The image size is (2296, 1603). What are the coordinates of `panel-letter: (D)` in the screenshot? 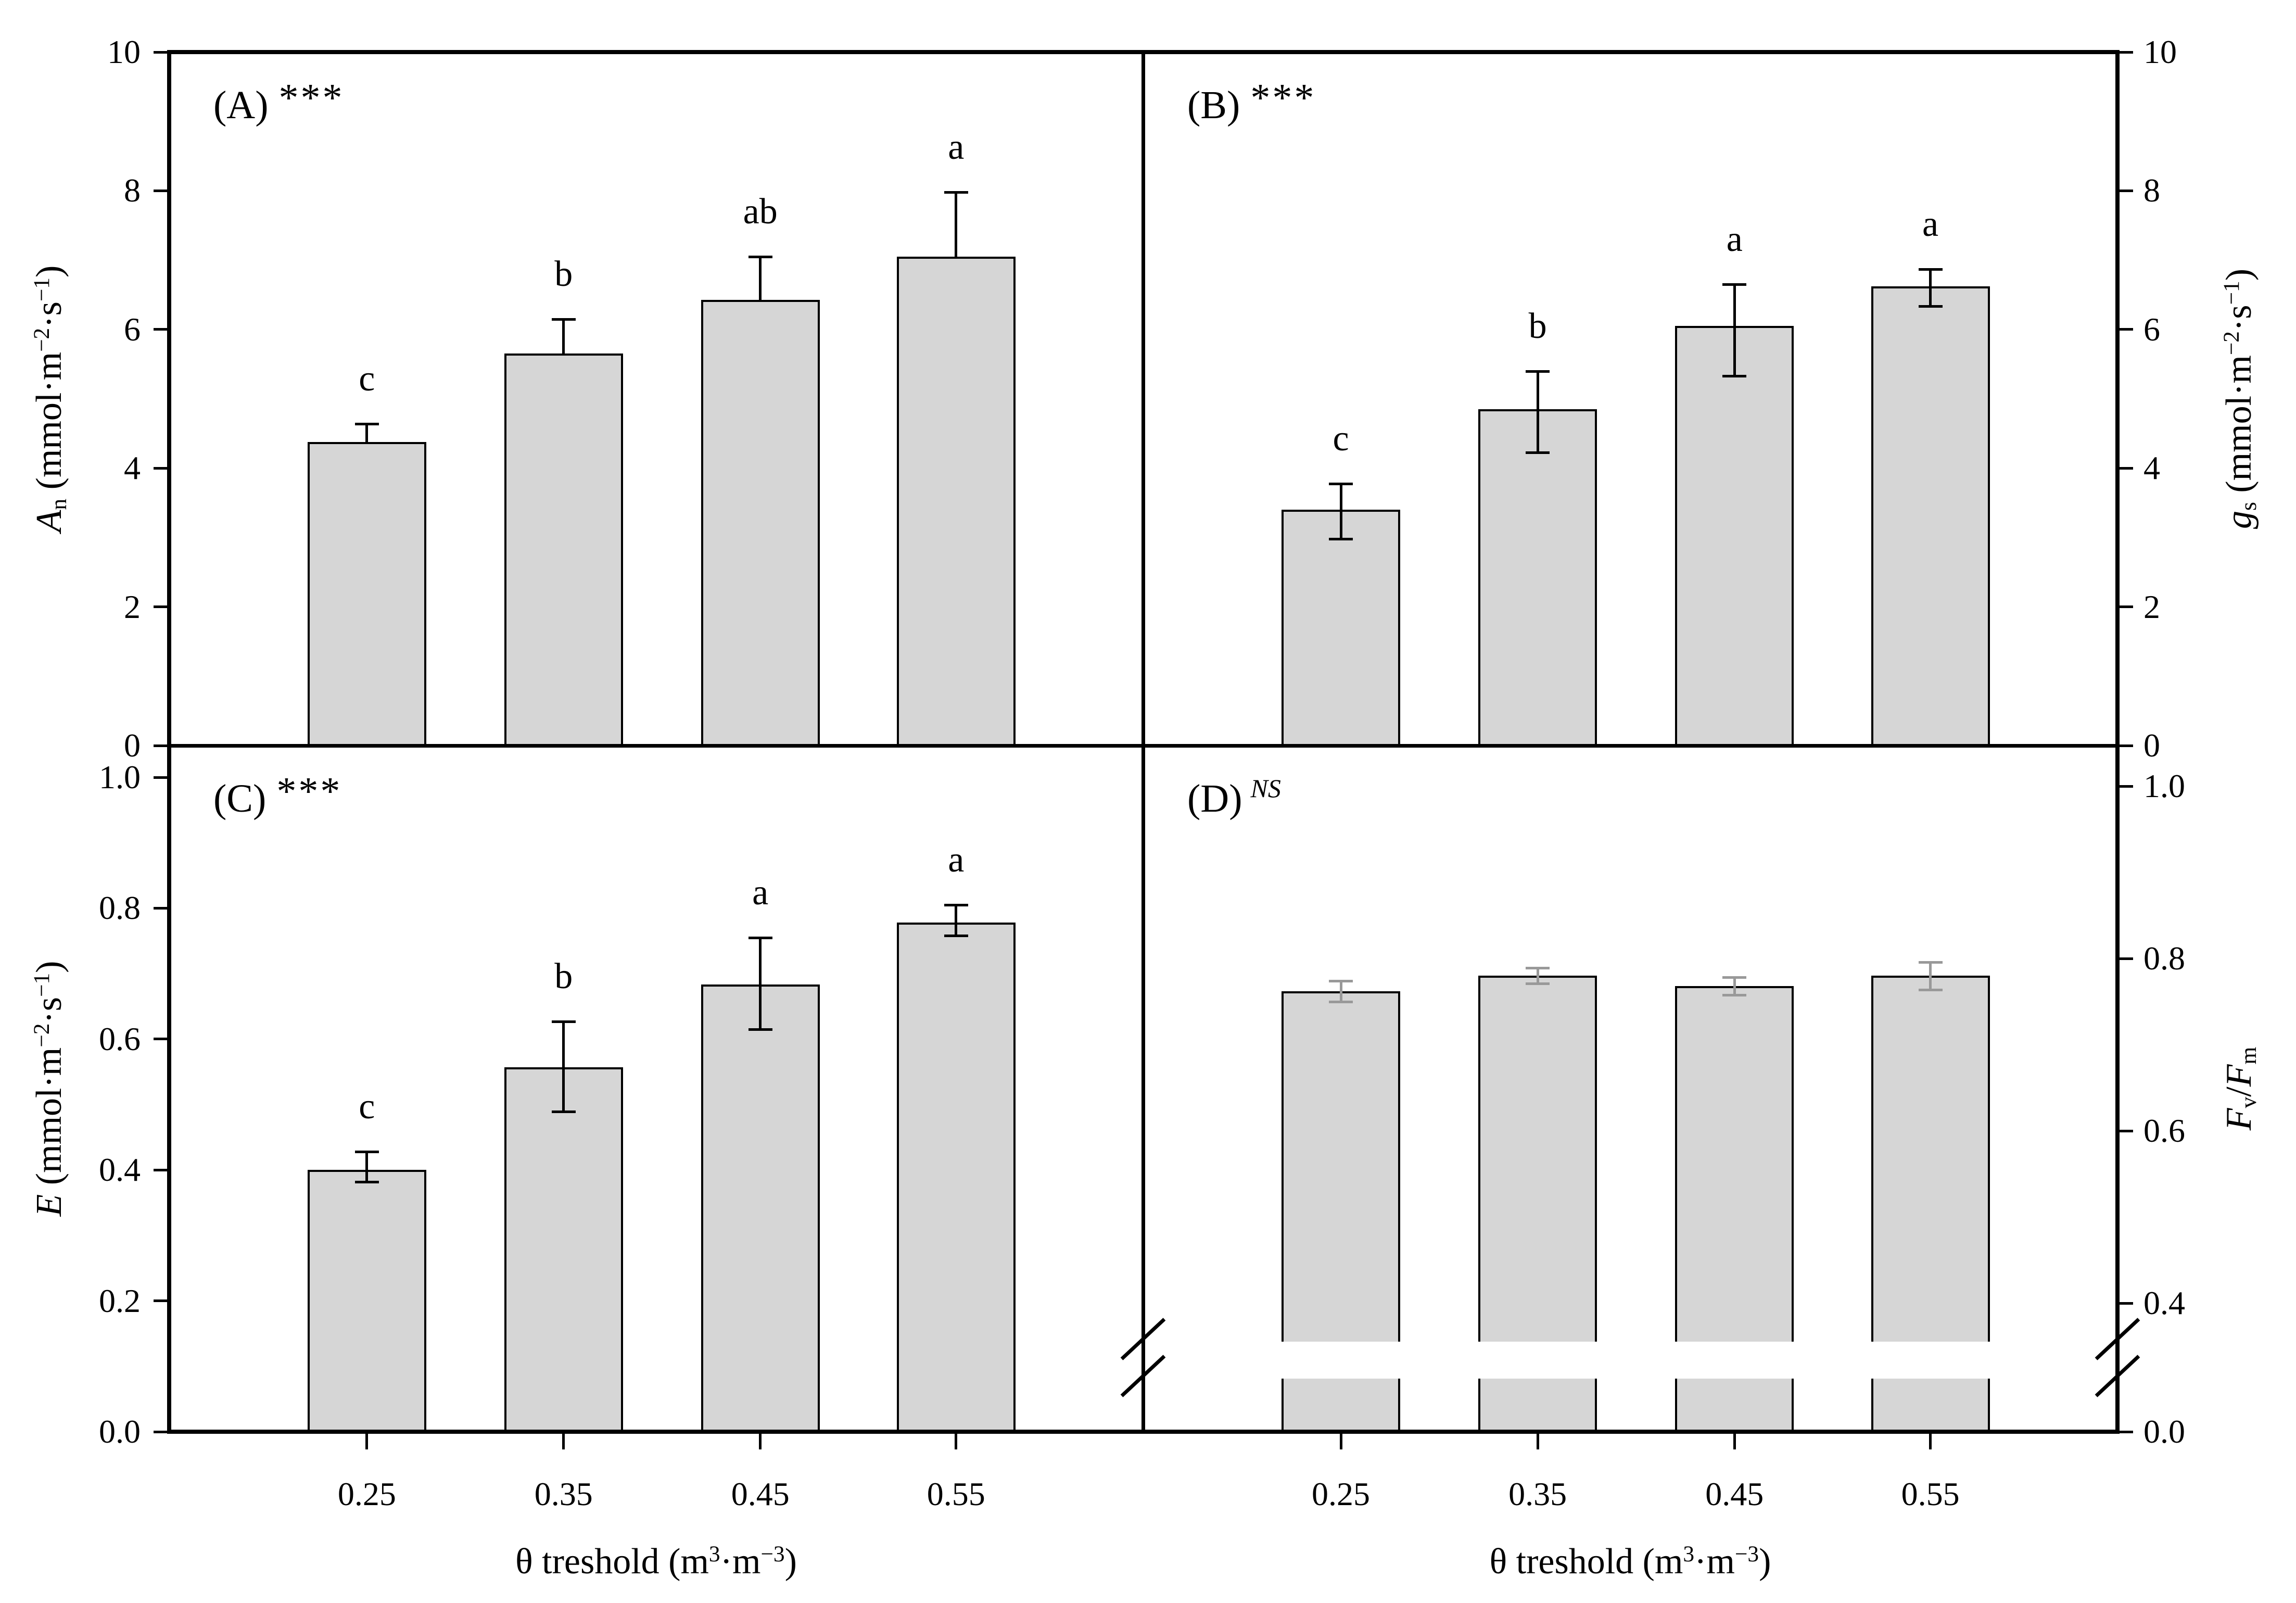 It's located at (1214, 799).